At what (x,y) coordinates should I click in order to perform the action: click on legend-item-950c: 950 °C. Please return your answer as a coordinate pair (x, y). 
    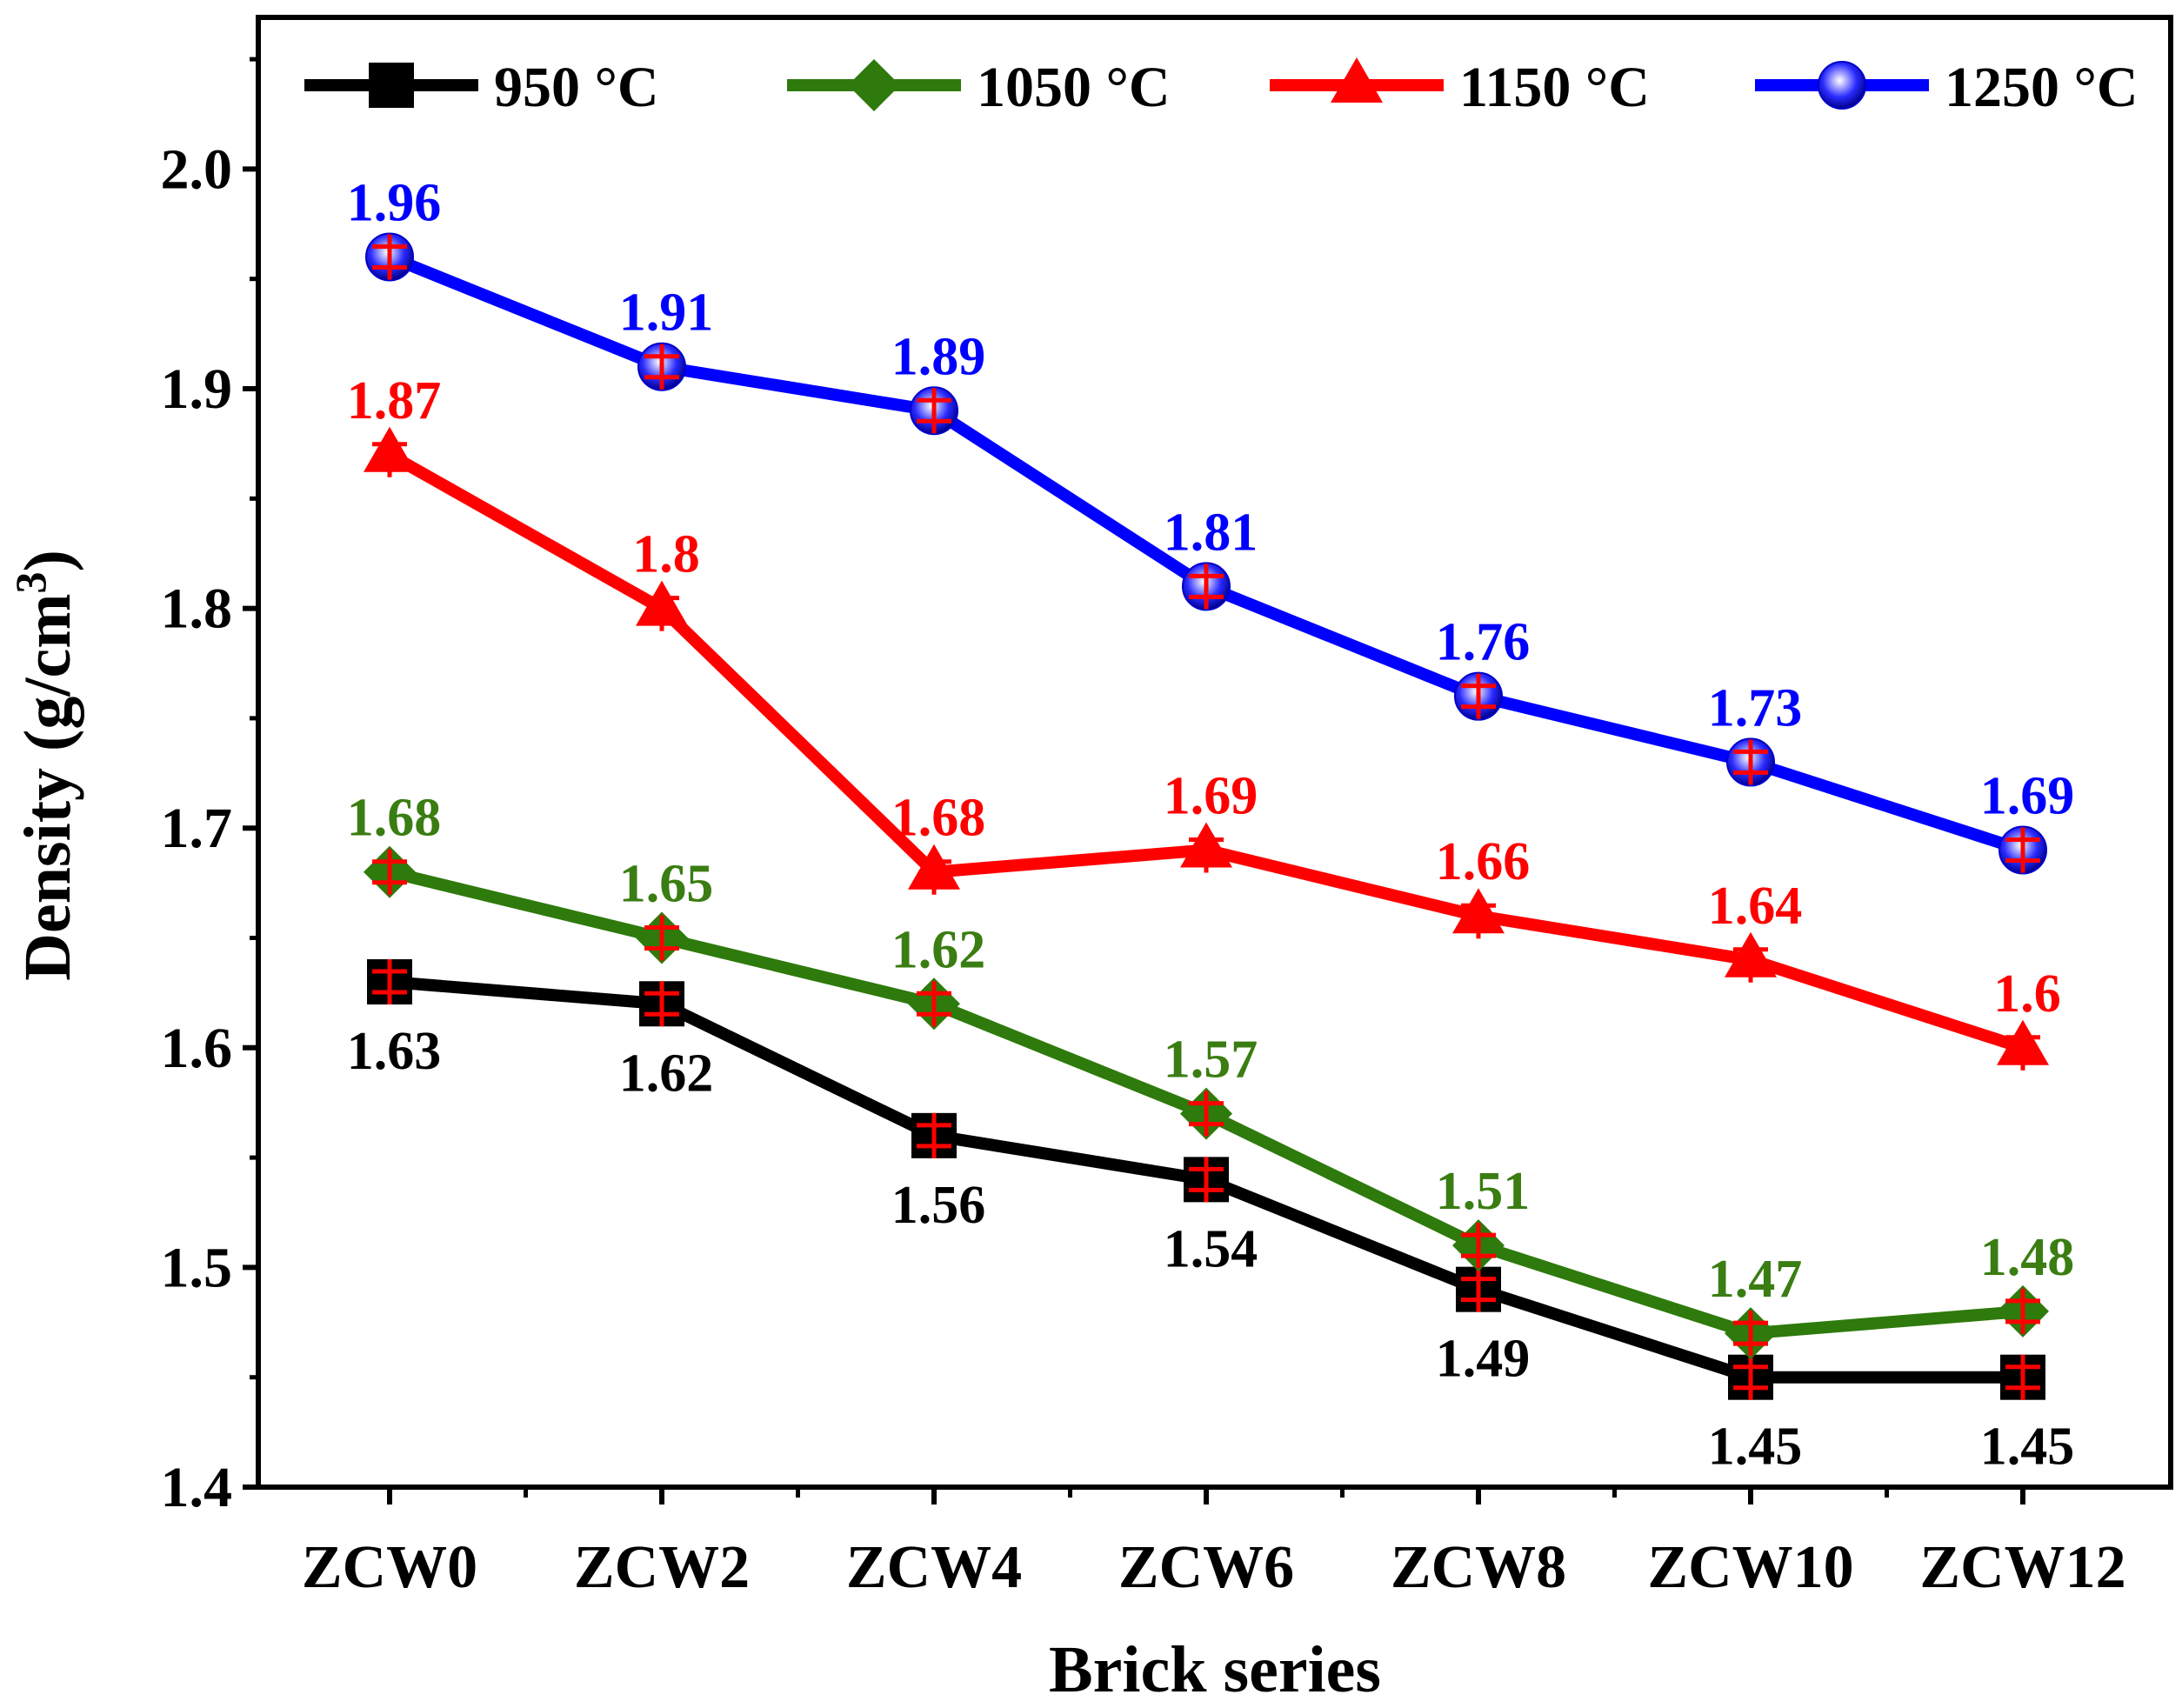
    Looking at the image, I should click on (481, 87).